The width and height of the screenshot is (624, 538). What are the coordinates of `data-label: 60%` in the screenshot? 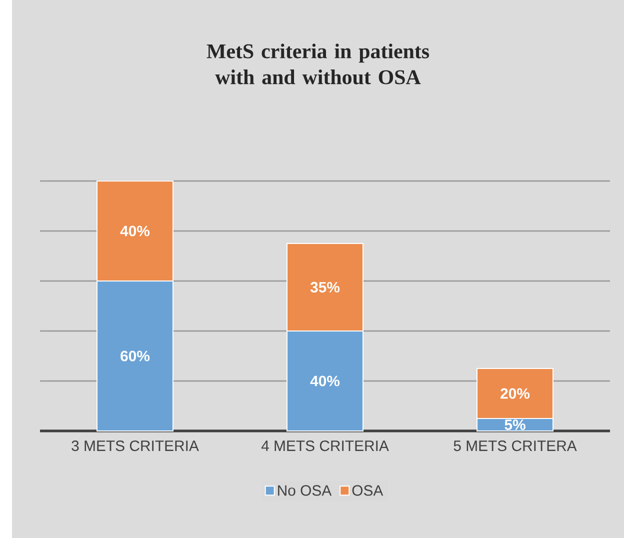 It's located at (135, 356).